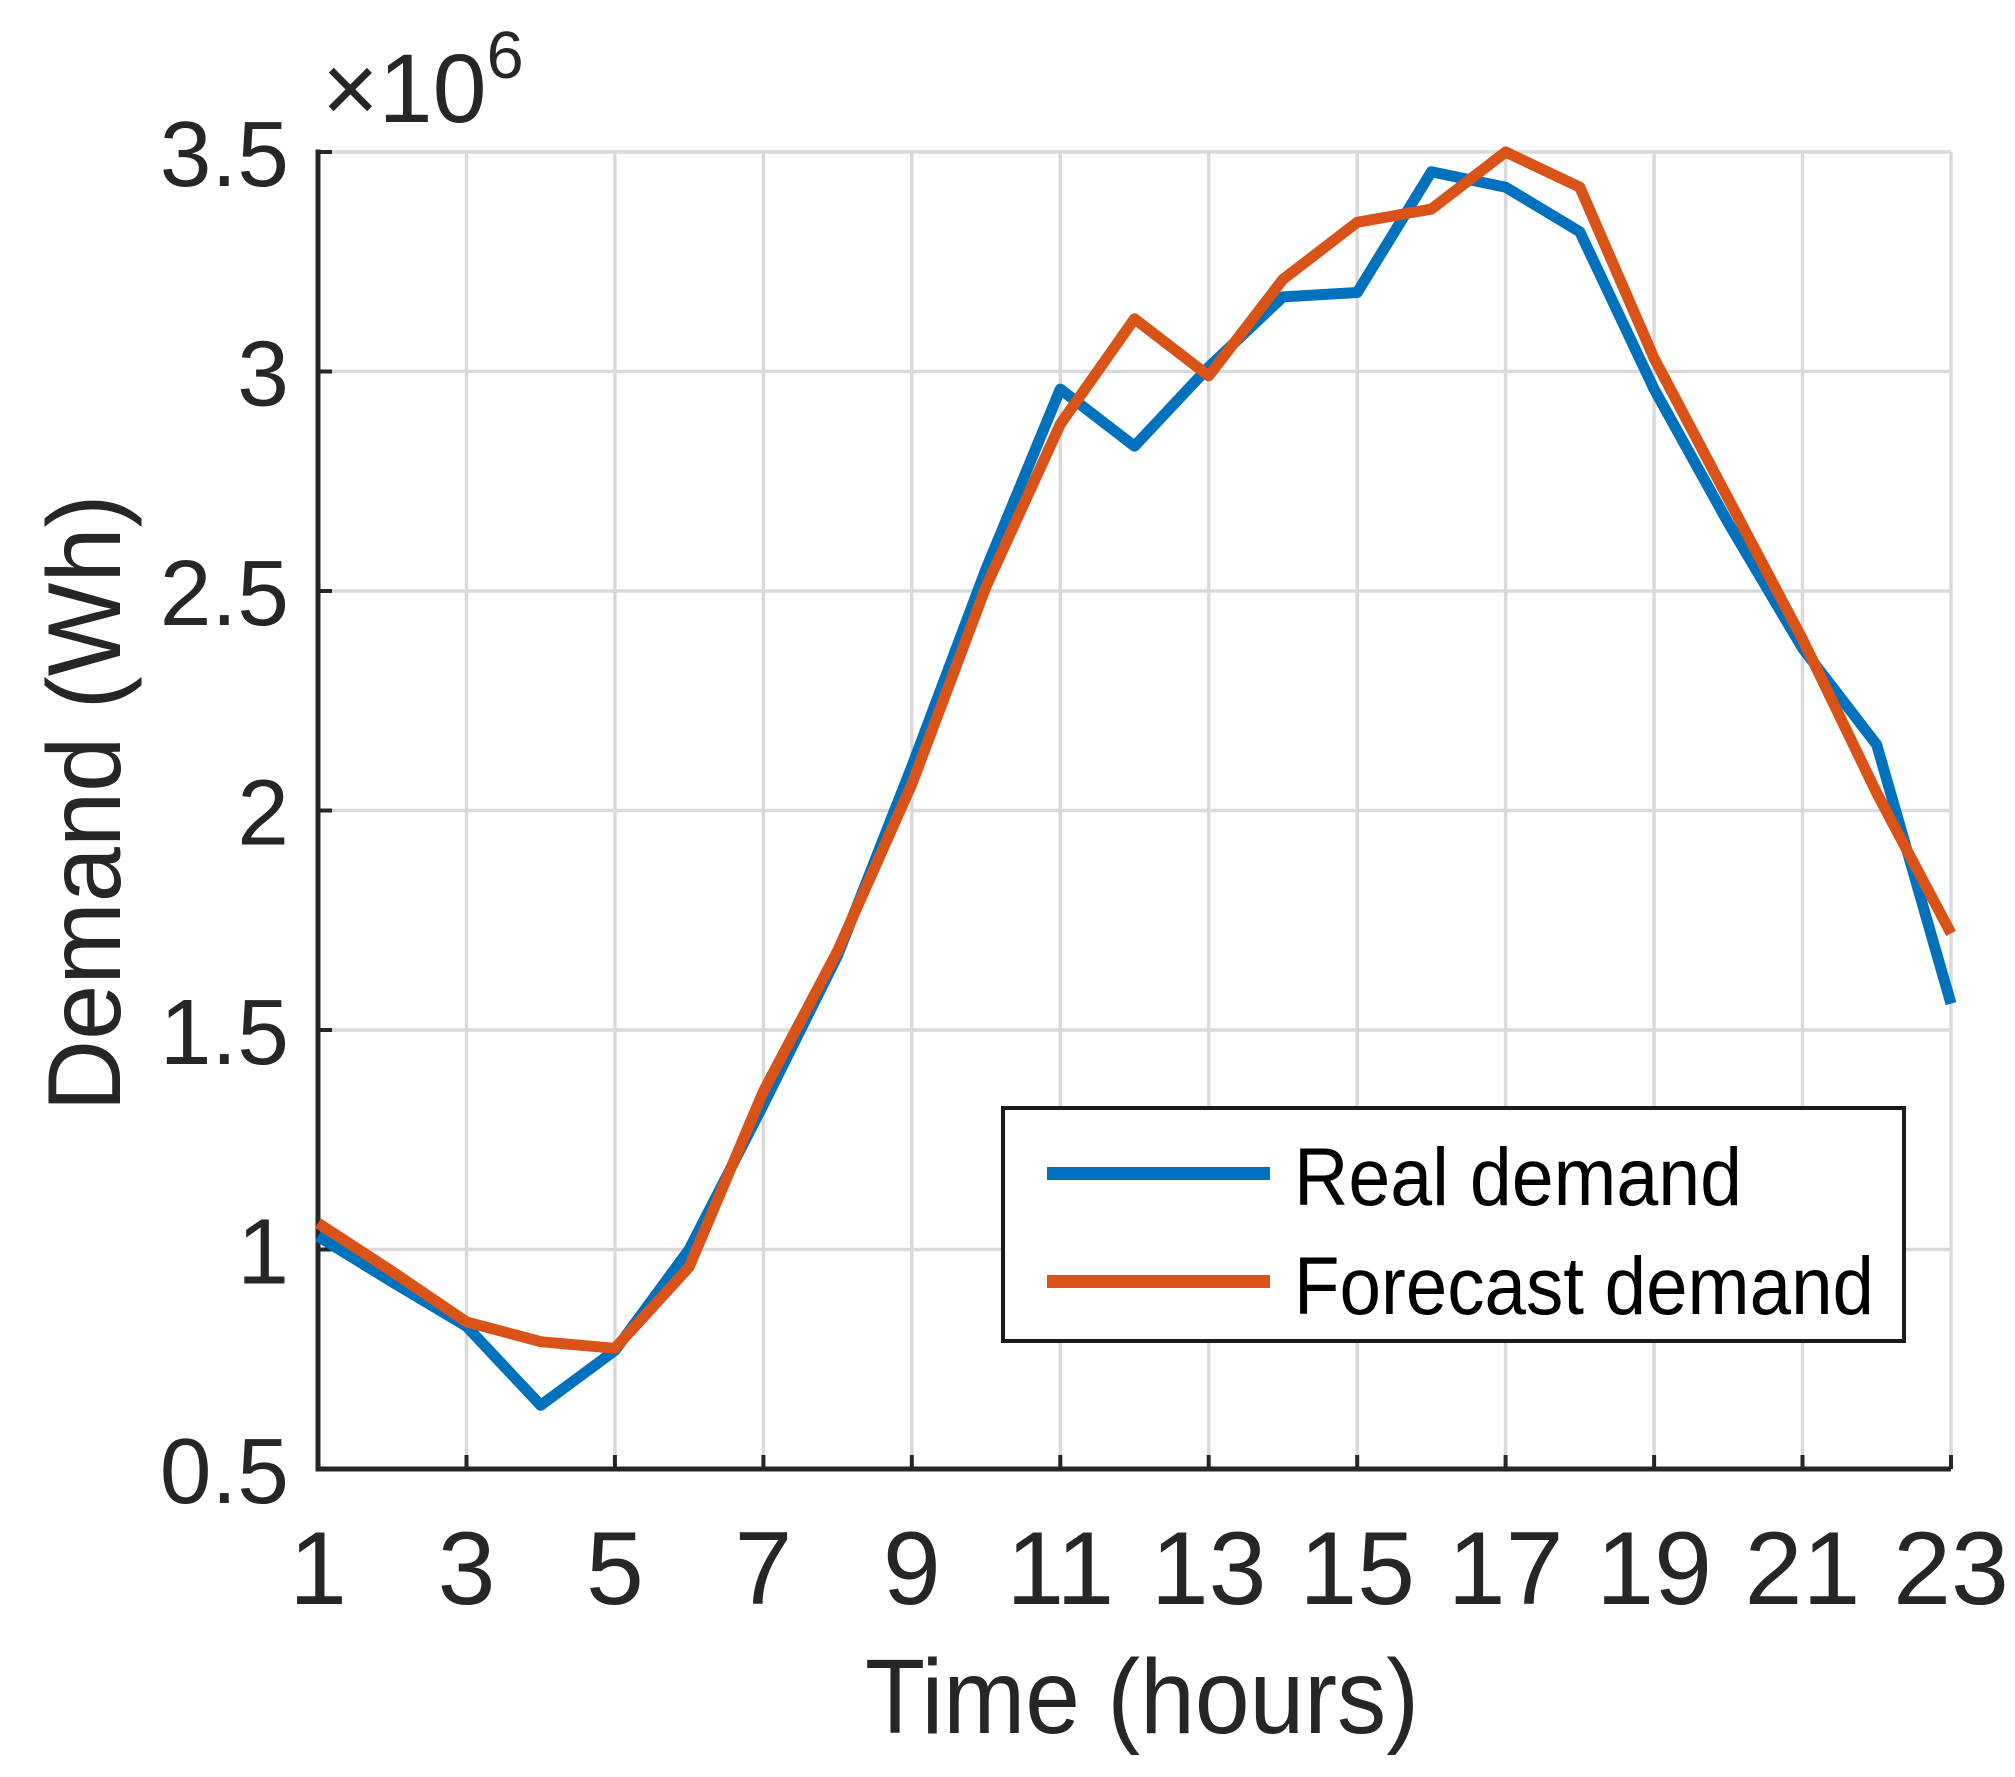 The height and width of the screenshot is (1777, 2015). What do you see at coordinates (1357, 1569) in the screenshot?
I see `svg-text: 15` at bounding box center [1357, 1569].